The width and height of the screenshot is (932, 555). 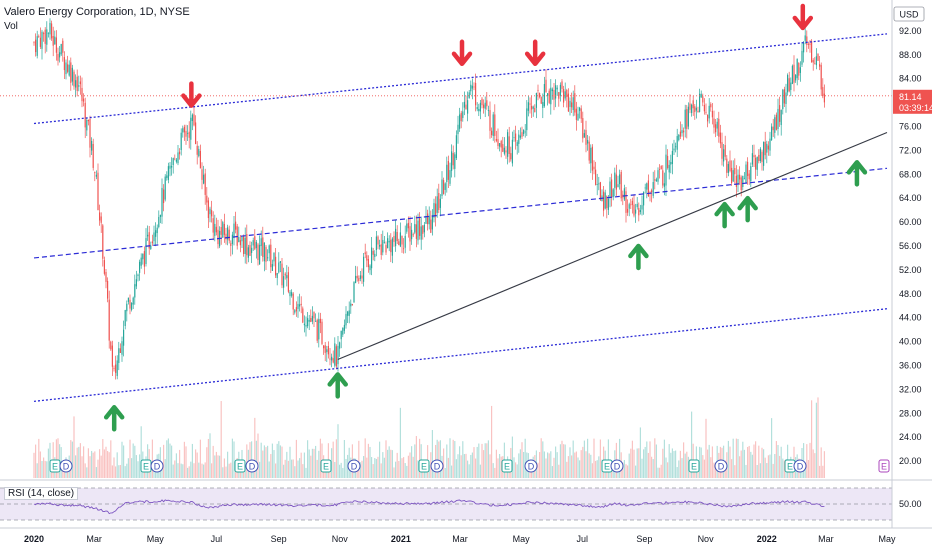 I want to click on up-arrow-icon, so click(x=747, y=209).